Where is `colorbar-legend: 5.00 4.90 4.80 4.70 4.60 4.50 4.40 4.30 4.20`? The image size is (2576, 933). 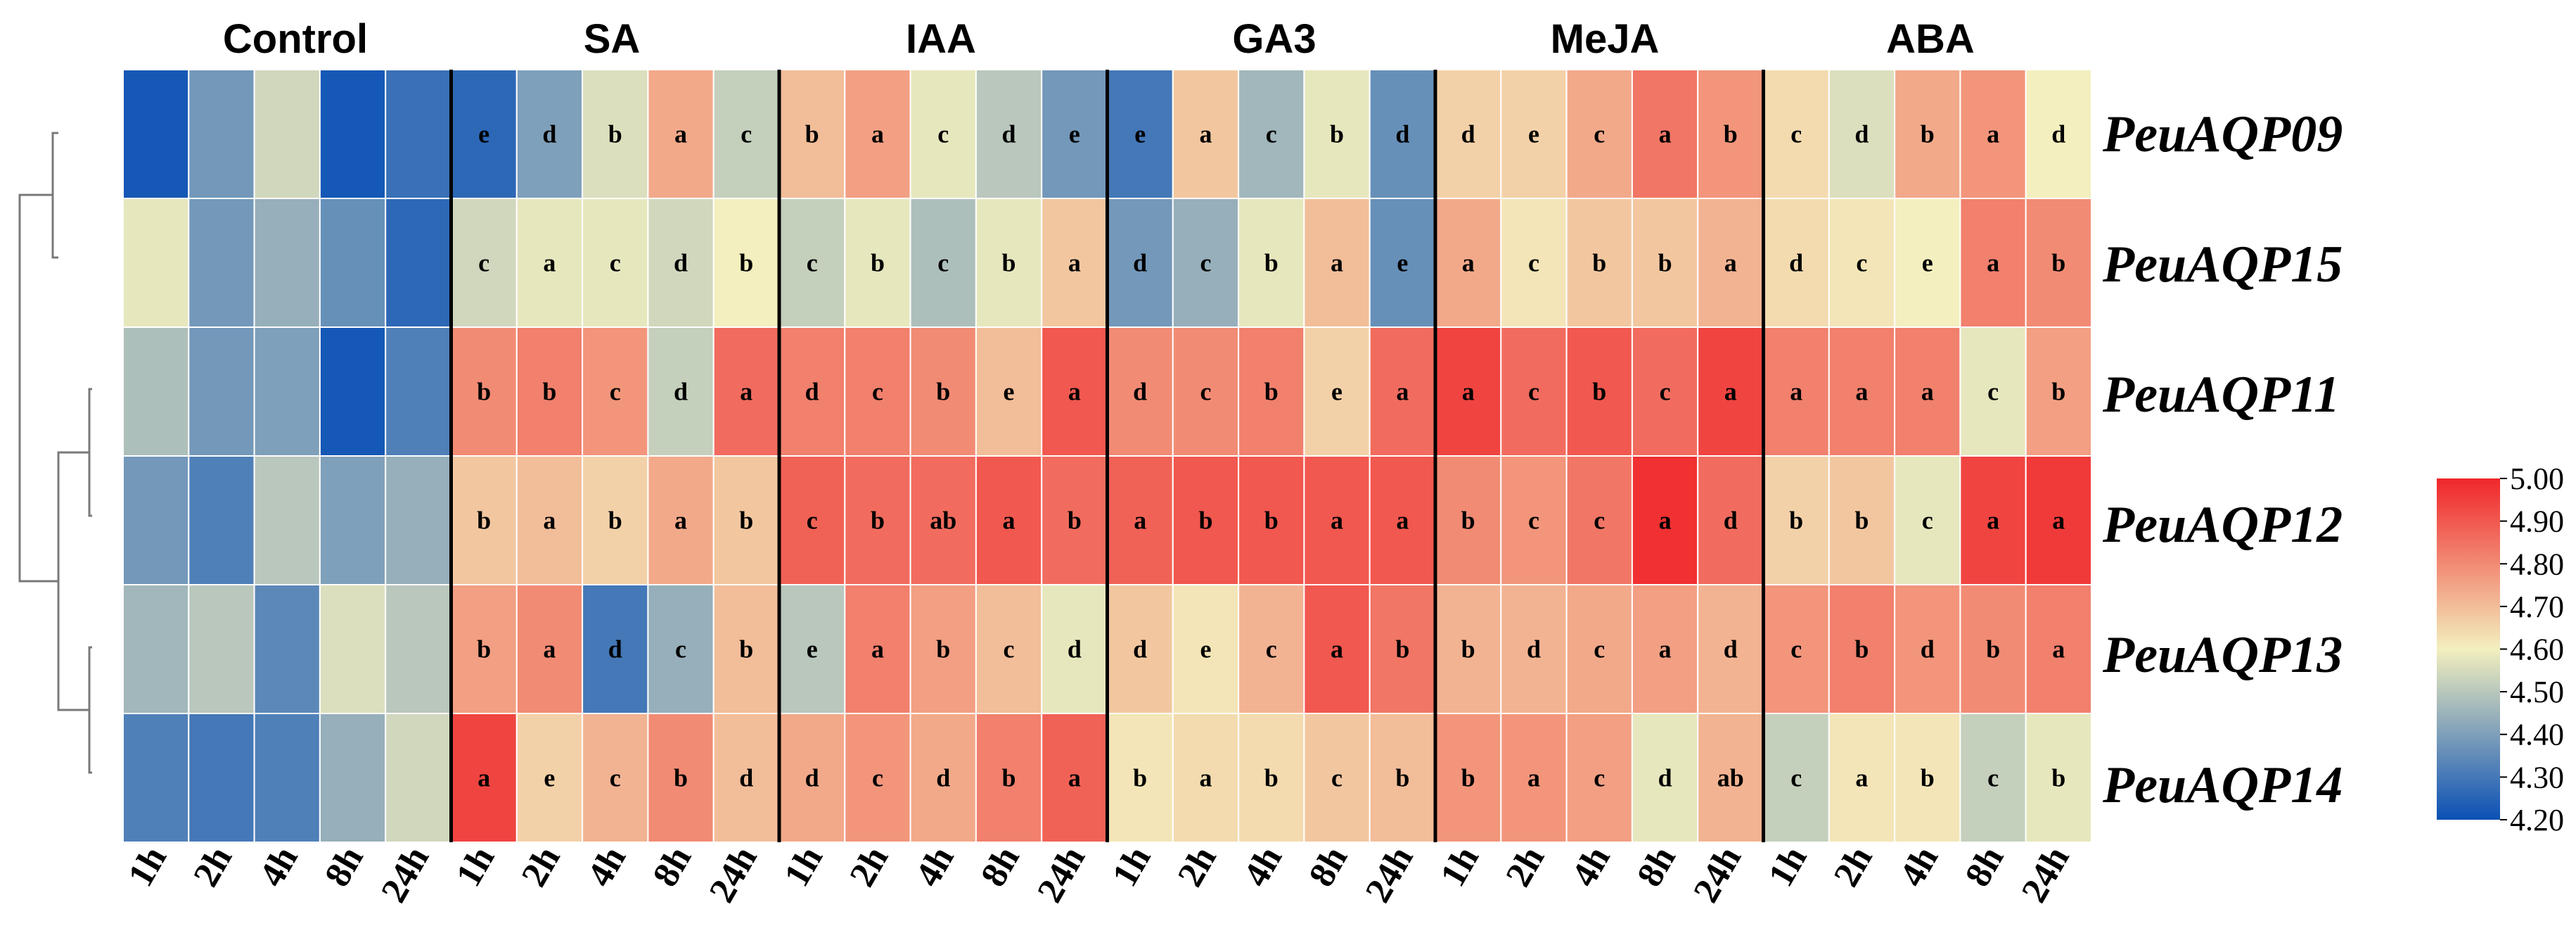 colorbar-legend: 5.00 4.90 4.80 4.70 4.60 4.50 4.40 4.30 4.20 is located at coordinates (2500, 650).